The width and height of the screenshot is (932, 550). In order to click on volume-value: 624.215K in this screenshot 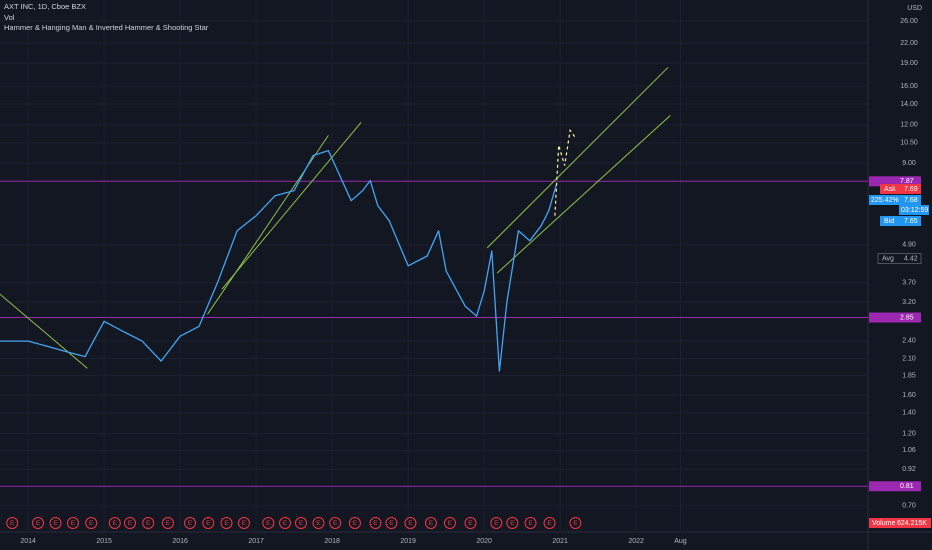, I will do `click(912, 523)`.